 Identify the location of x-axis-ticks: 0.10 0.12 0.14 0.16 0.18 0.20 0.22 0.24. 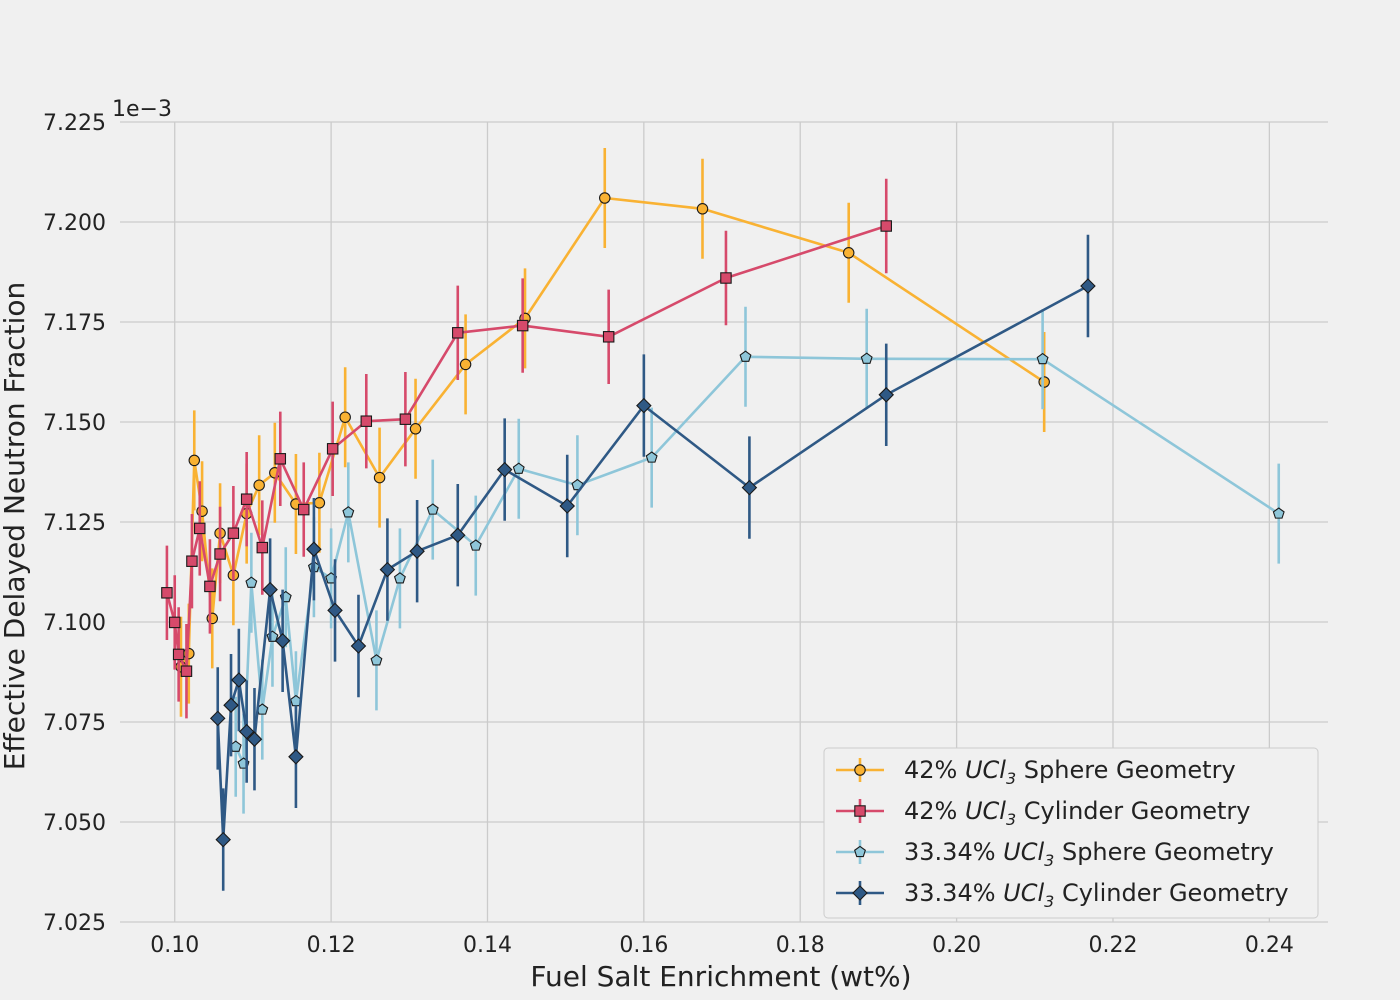
(722, 945).